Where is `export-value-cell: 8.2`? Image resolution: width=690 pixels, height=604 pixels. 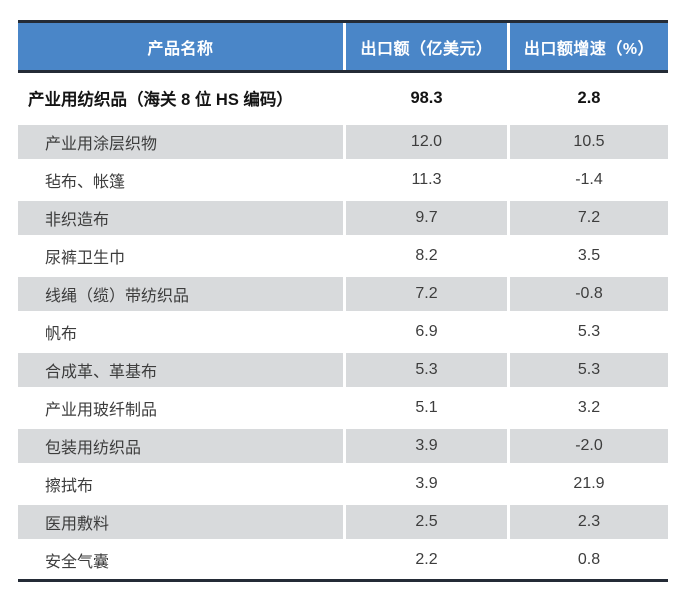 export-value-cell: 8.2 is located at coordinates (426, 255).